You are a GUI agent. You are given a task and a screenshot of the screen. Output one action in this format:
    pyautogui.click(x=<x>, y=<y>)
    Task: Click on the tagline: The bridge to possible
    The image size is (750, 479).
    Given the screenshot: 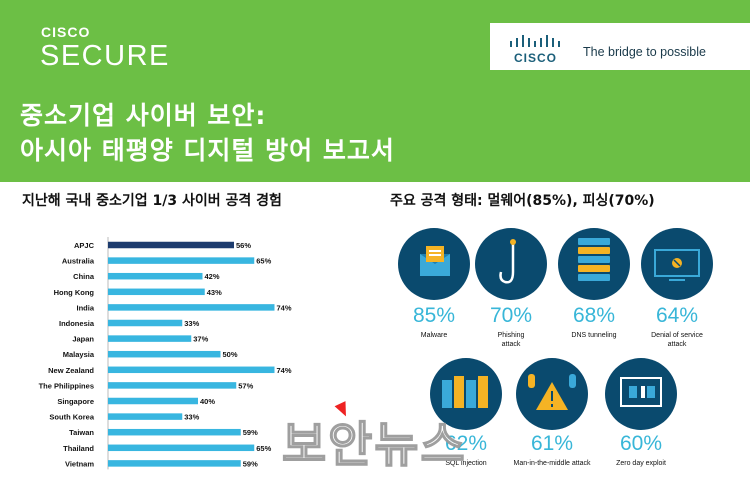 What is the action you would take?
    pyautogui.click(x=644, y=52)
    